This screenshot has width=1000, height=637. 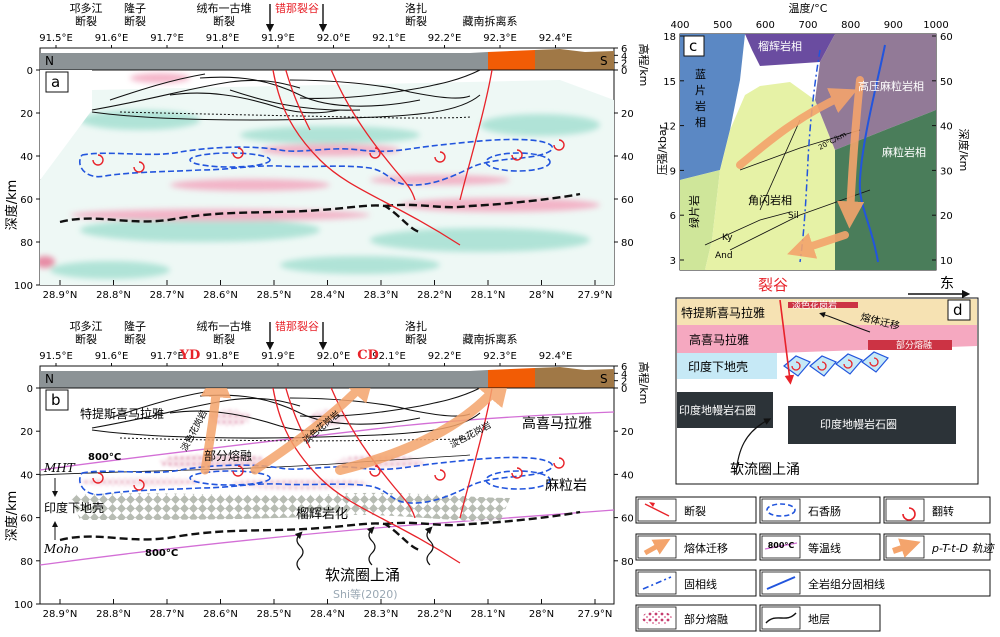 What do you see at coordinates (541, 295) in the screenshot?
I see `lat-tick-label: 28°N` at bounding box center [541, 295].